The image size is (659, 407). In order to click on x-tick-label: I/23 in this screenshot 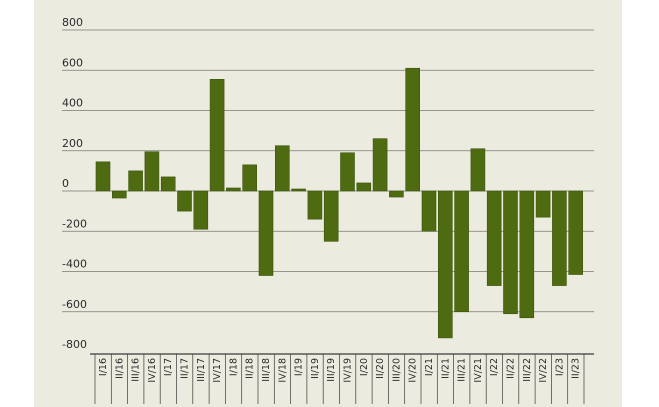, I will do `click(559, 367)`.